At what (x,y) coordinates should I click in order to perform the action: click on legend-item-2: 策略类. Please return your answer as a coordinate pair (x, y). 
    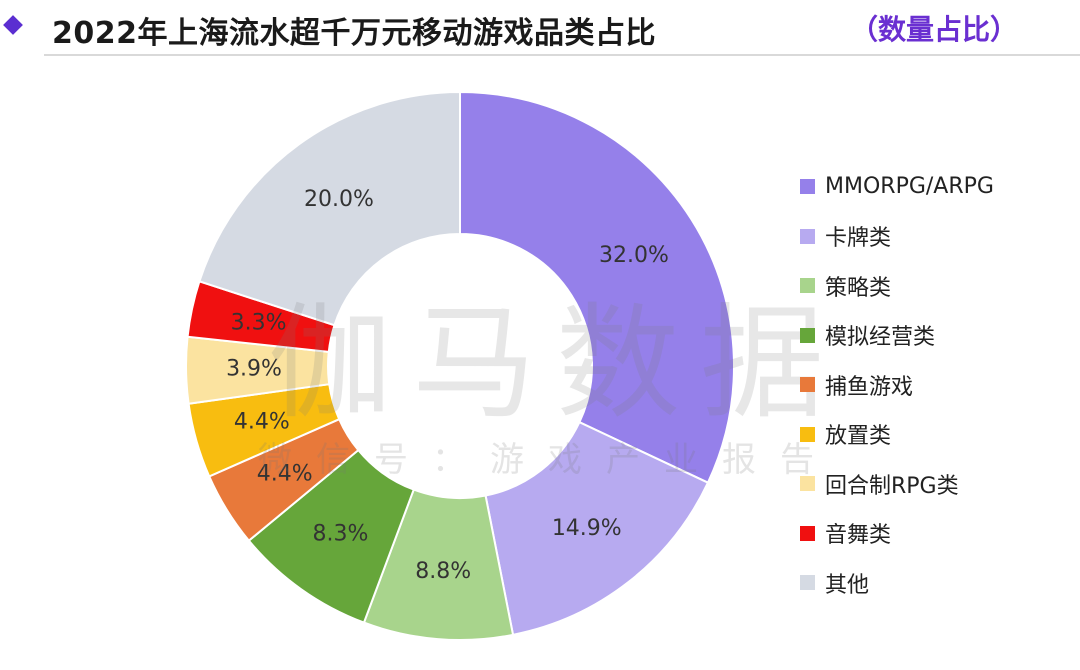
    Looking at the image, I should click on (897, 286).